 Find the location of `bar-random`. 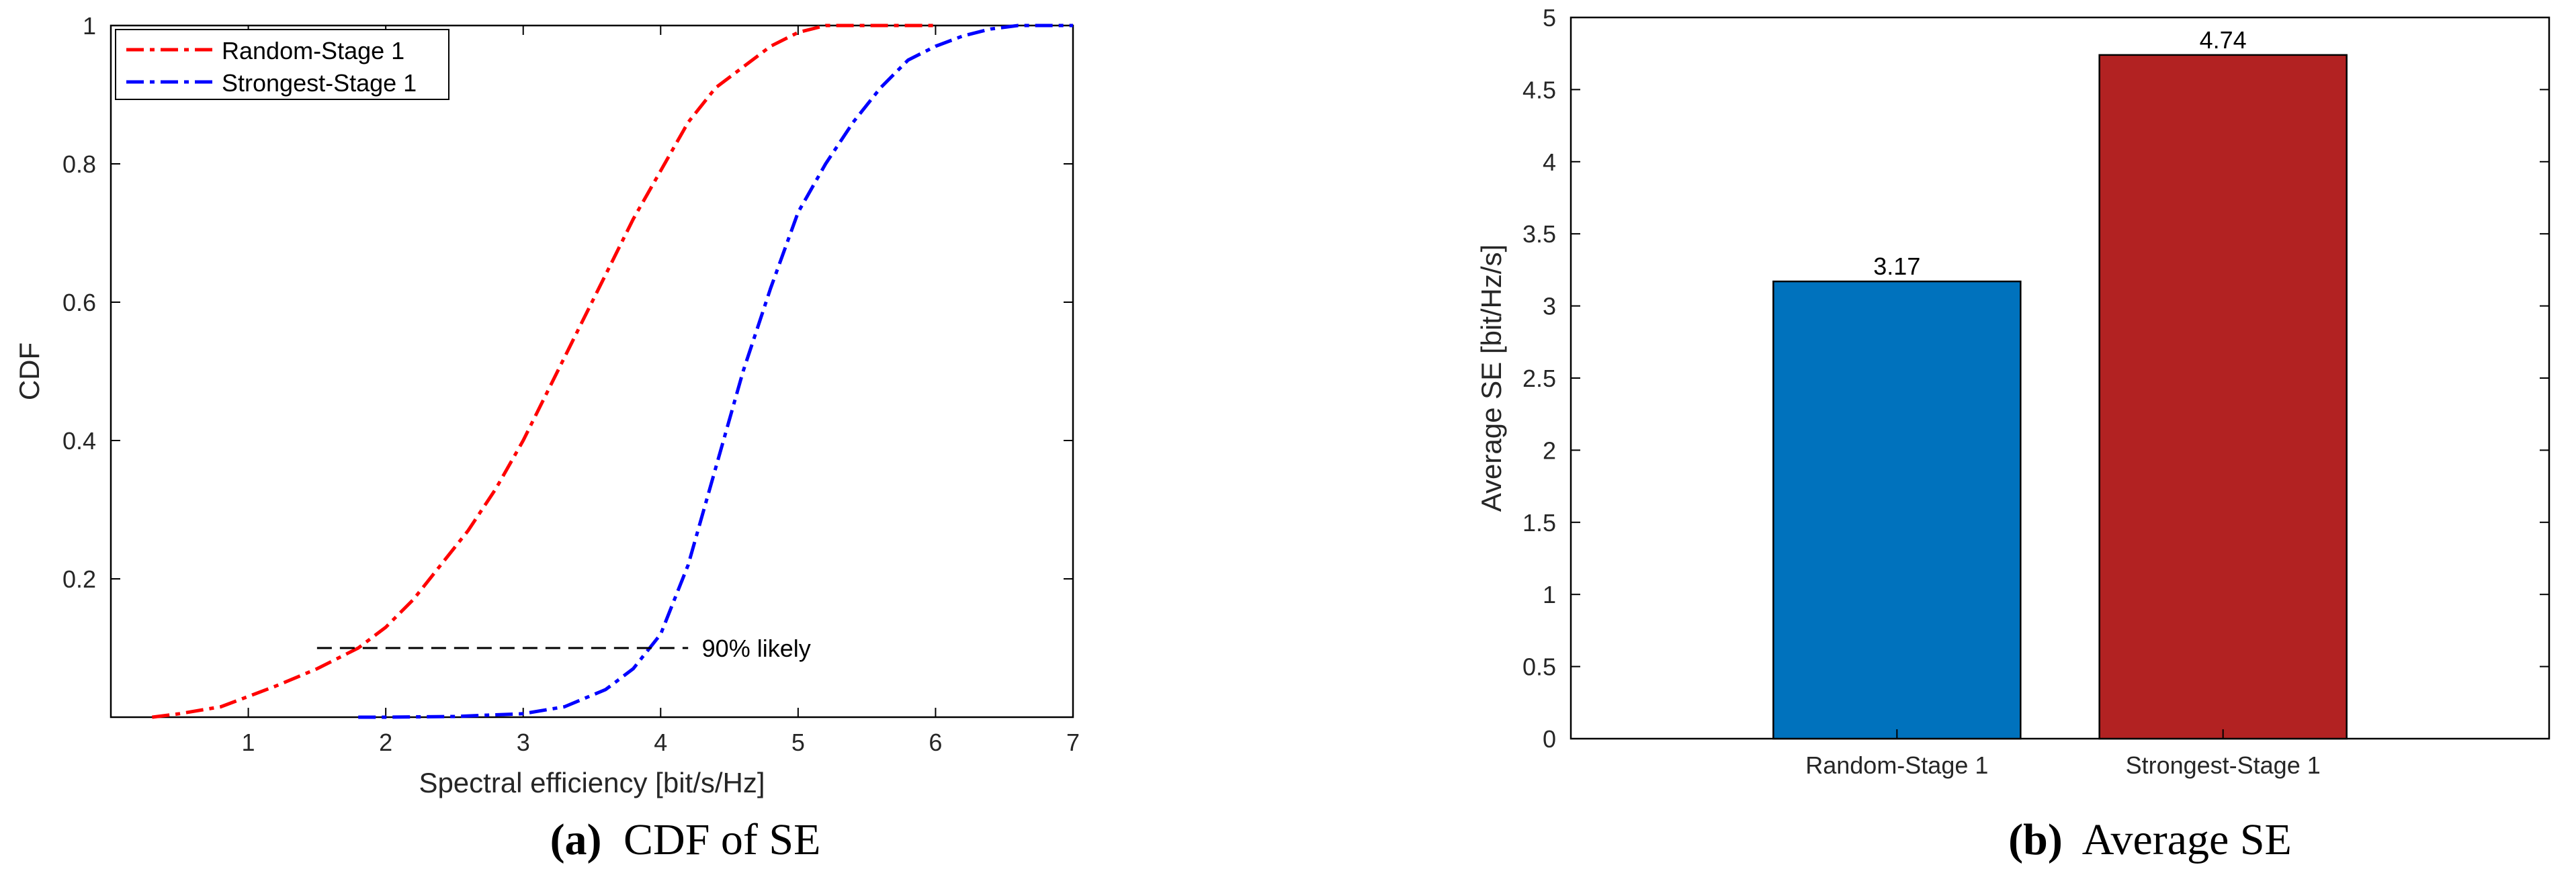

bar-random is located at coordinates (1897, 510).